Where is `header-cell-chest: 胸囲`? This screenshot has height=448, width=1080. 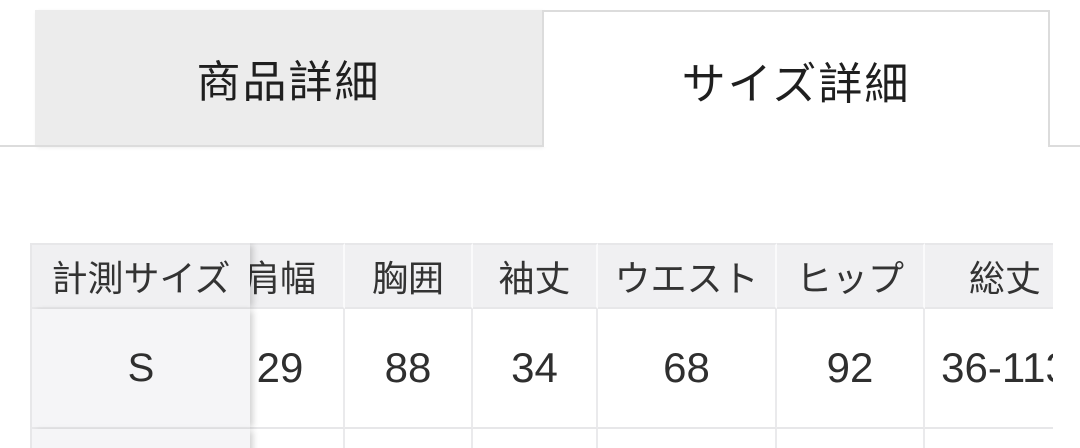
header-cell-chest: 胸囲 is located at coordinates (409, 276).